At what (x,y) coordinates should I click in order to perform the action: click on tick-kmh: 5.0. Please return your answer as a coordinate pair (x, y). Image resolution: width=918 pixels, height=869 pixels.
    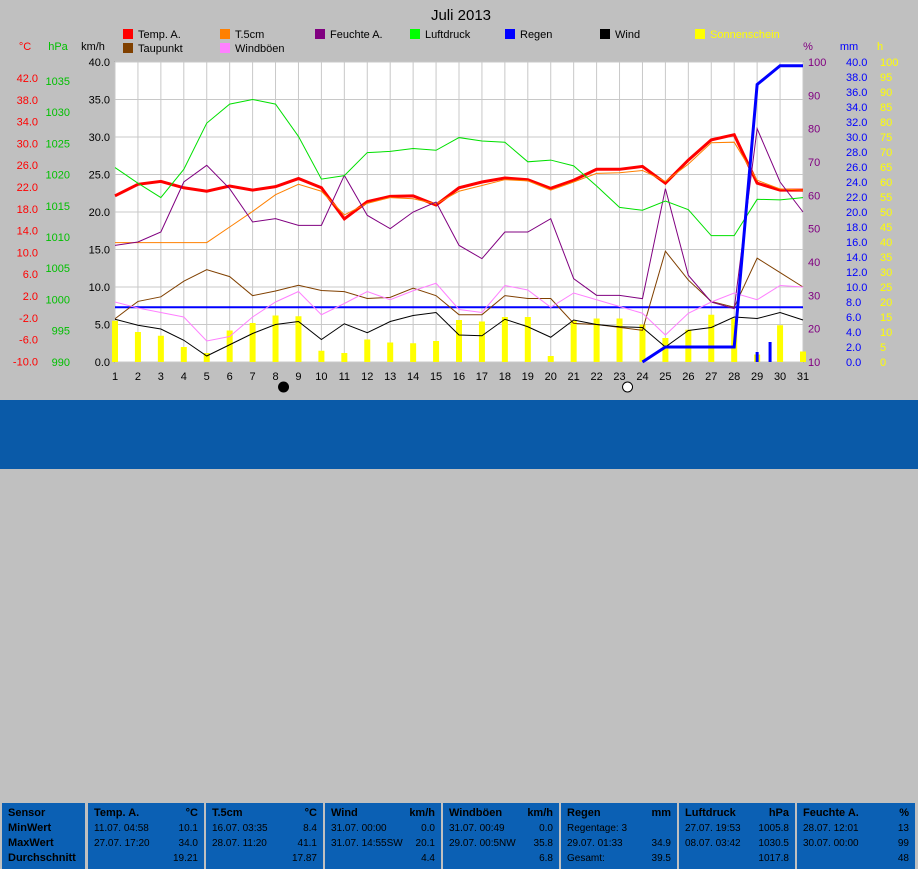
    Looking at the image, I should click on (102, 326).